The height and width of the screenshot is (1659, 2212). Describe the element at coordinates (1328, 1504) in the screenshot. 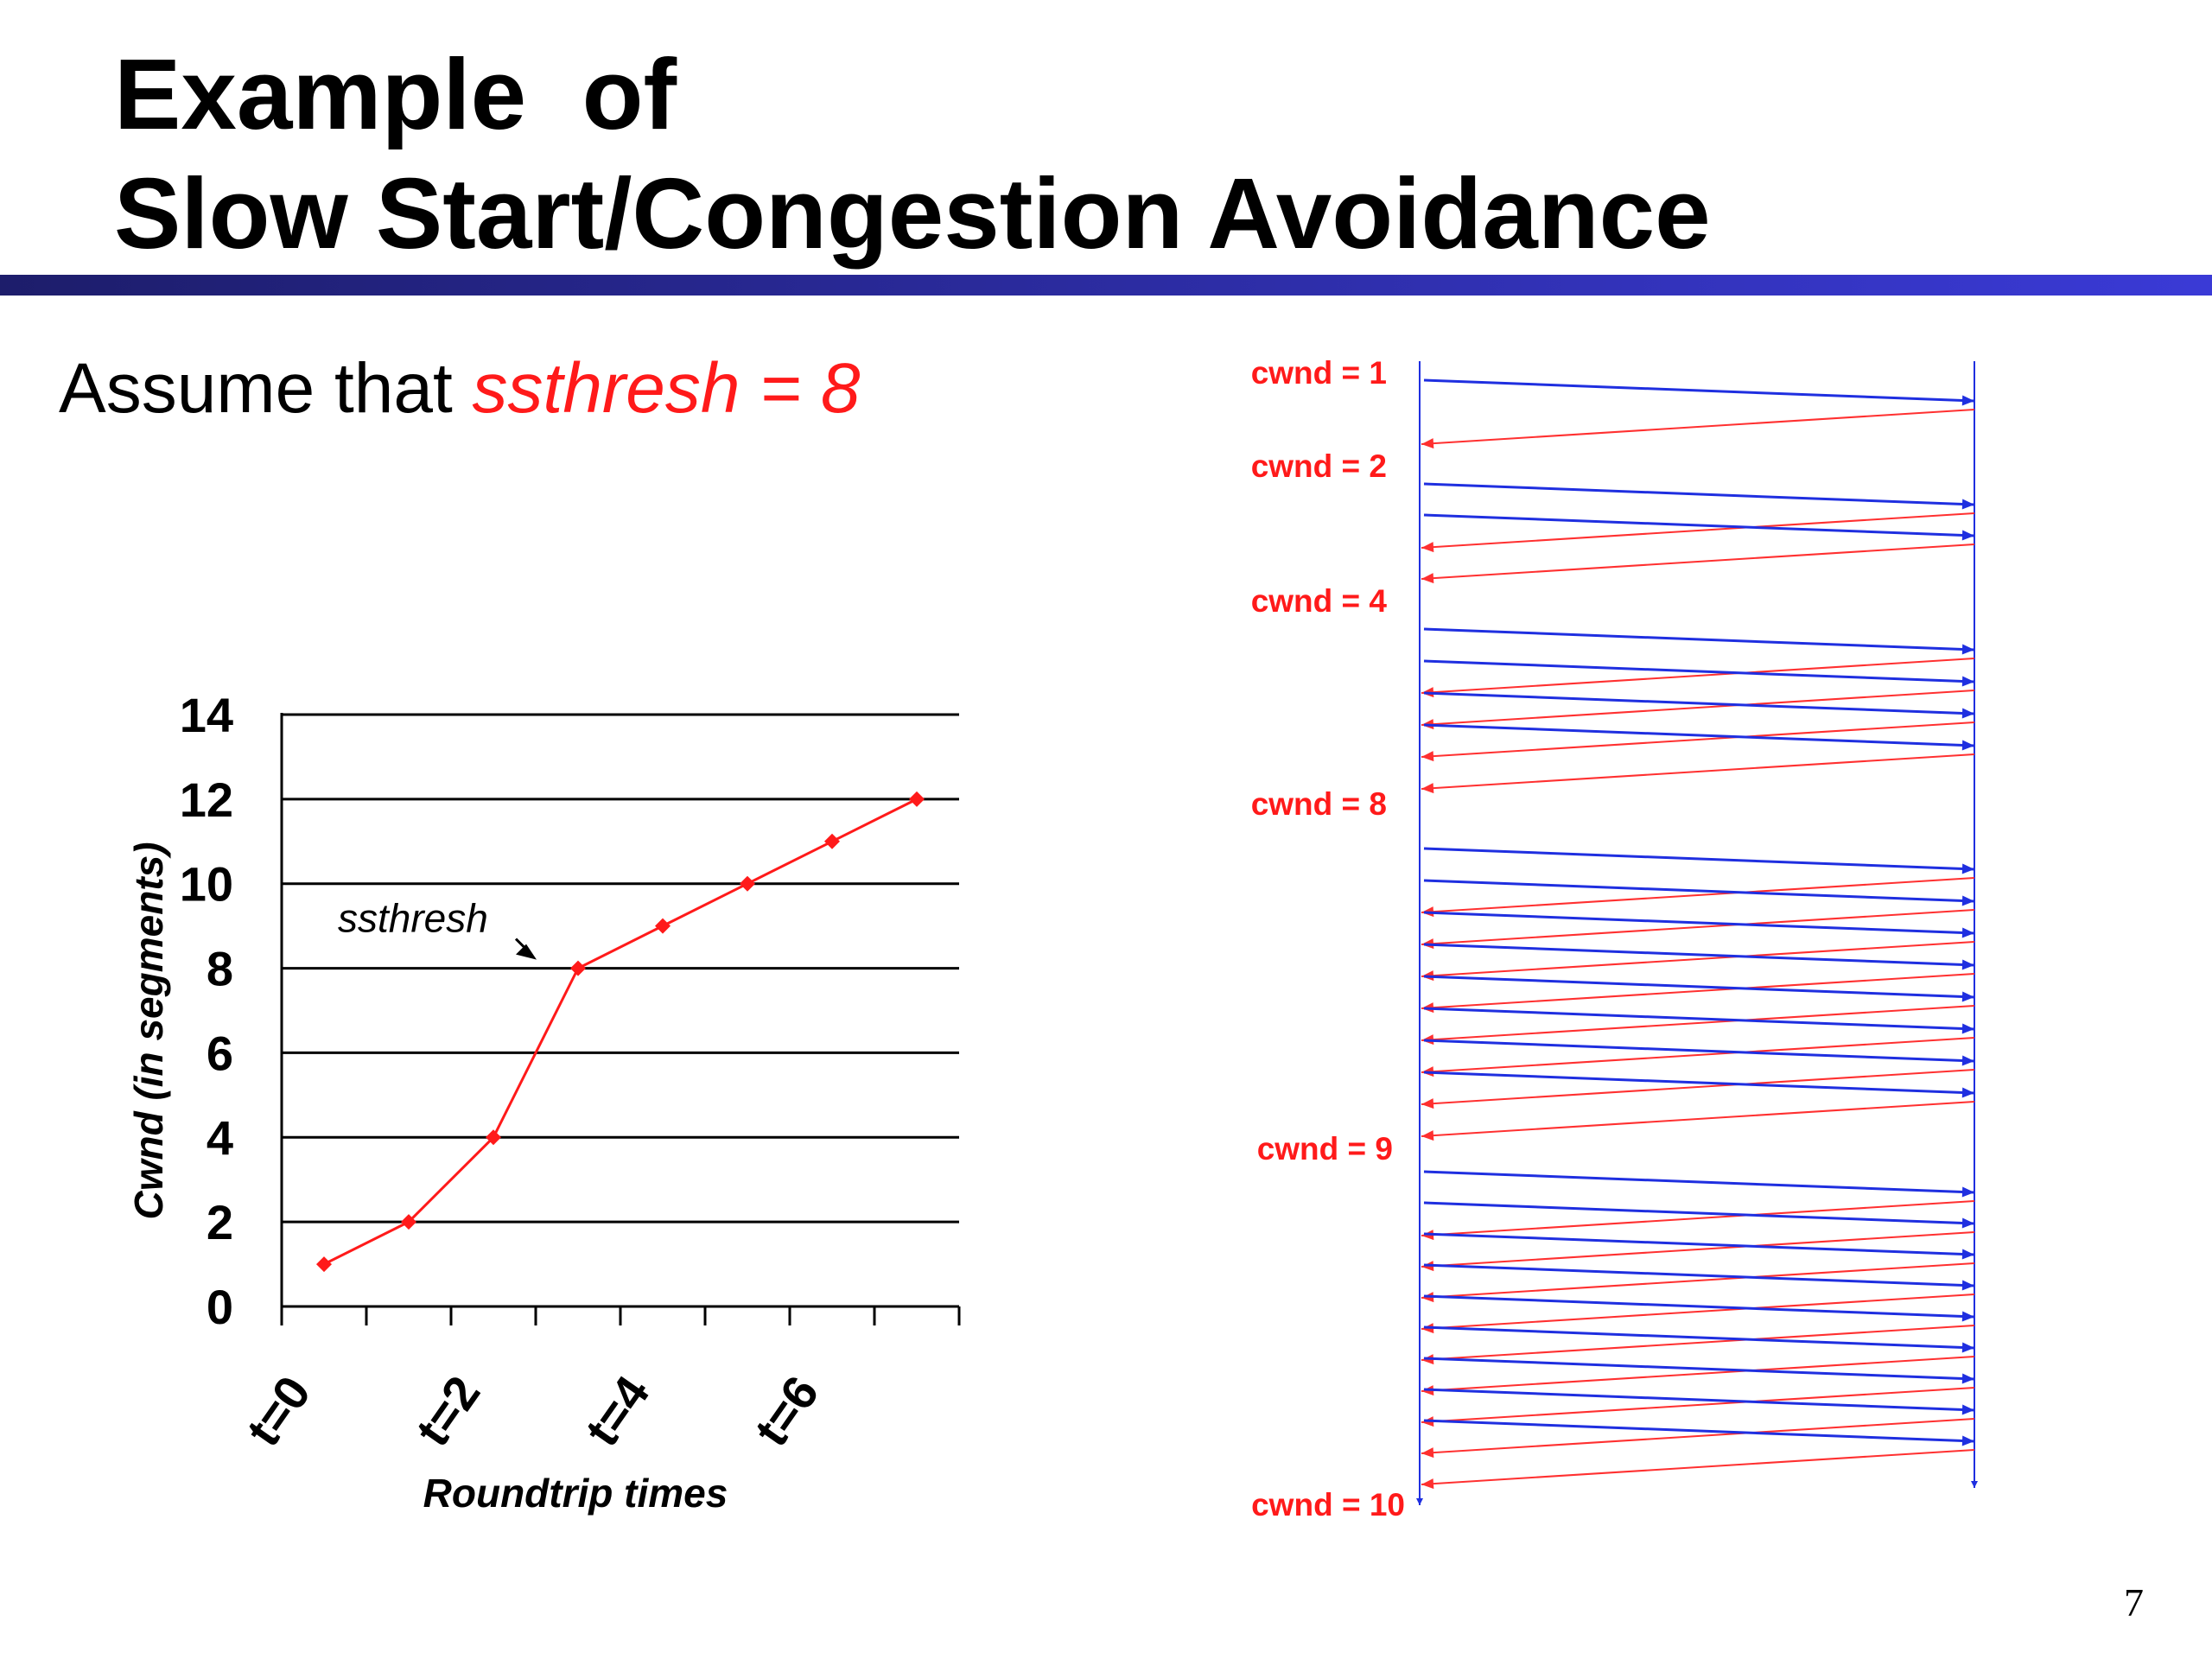

I see `cwnd-final-label: cwnd = 10` at that location.